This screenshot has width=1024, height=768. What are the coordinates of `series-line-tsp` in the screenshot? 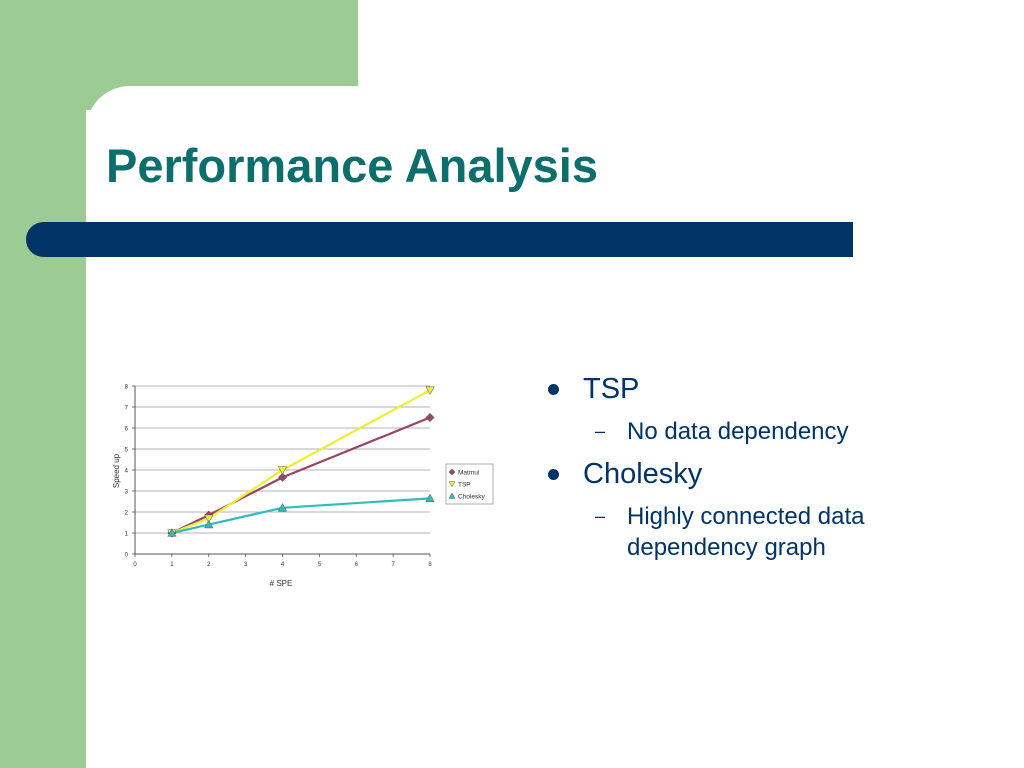 It's located at (301, 462).